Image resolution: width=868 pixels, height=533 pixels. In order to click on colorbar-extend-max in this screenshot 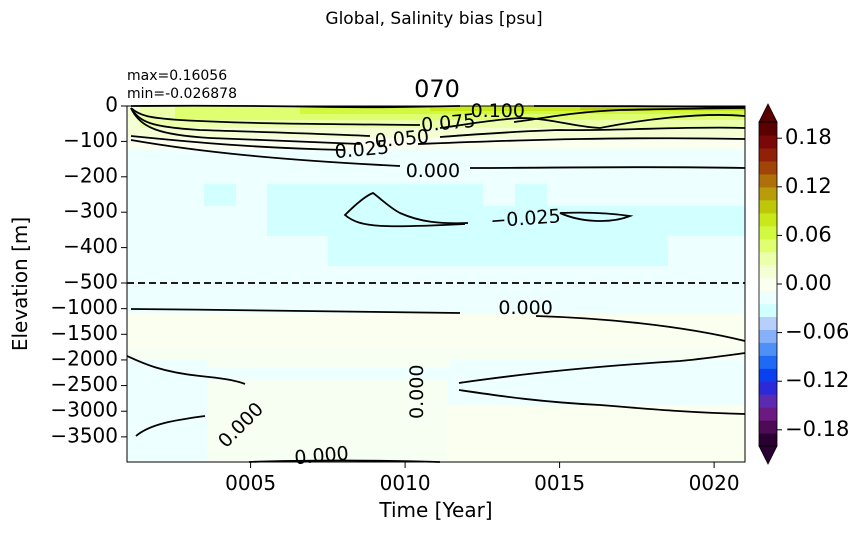, I will do `click(768, 113)`.